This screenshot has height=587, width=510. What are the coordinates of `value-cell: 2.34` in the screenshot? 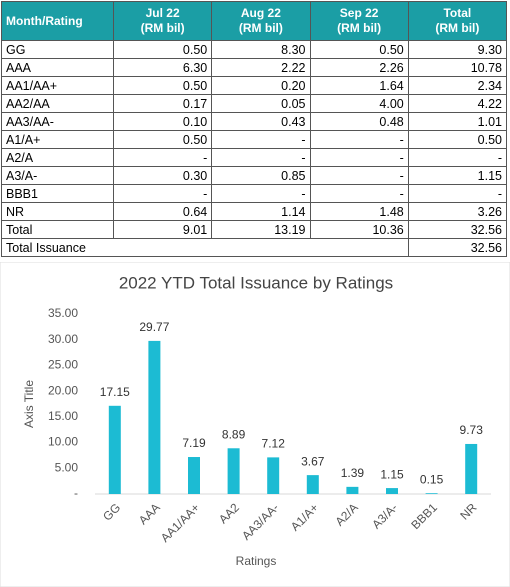 It's located at (457, 85).